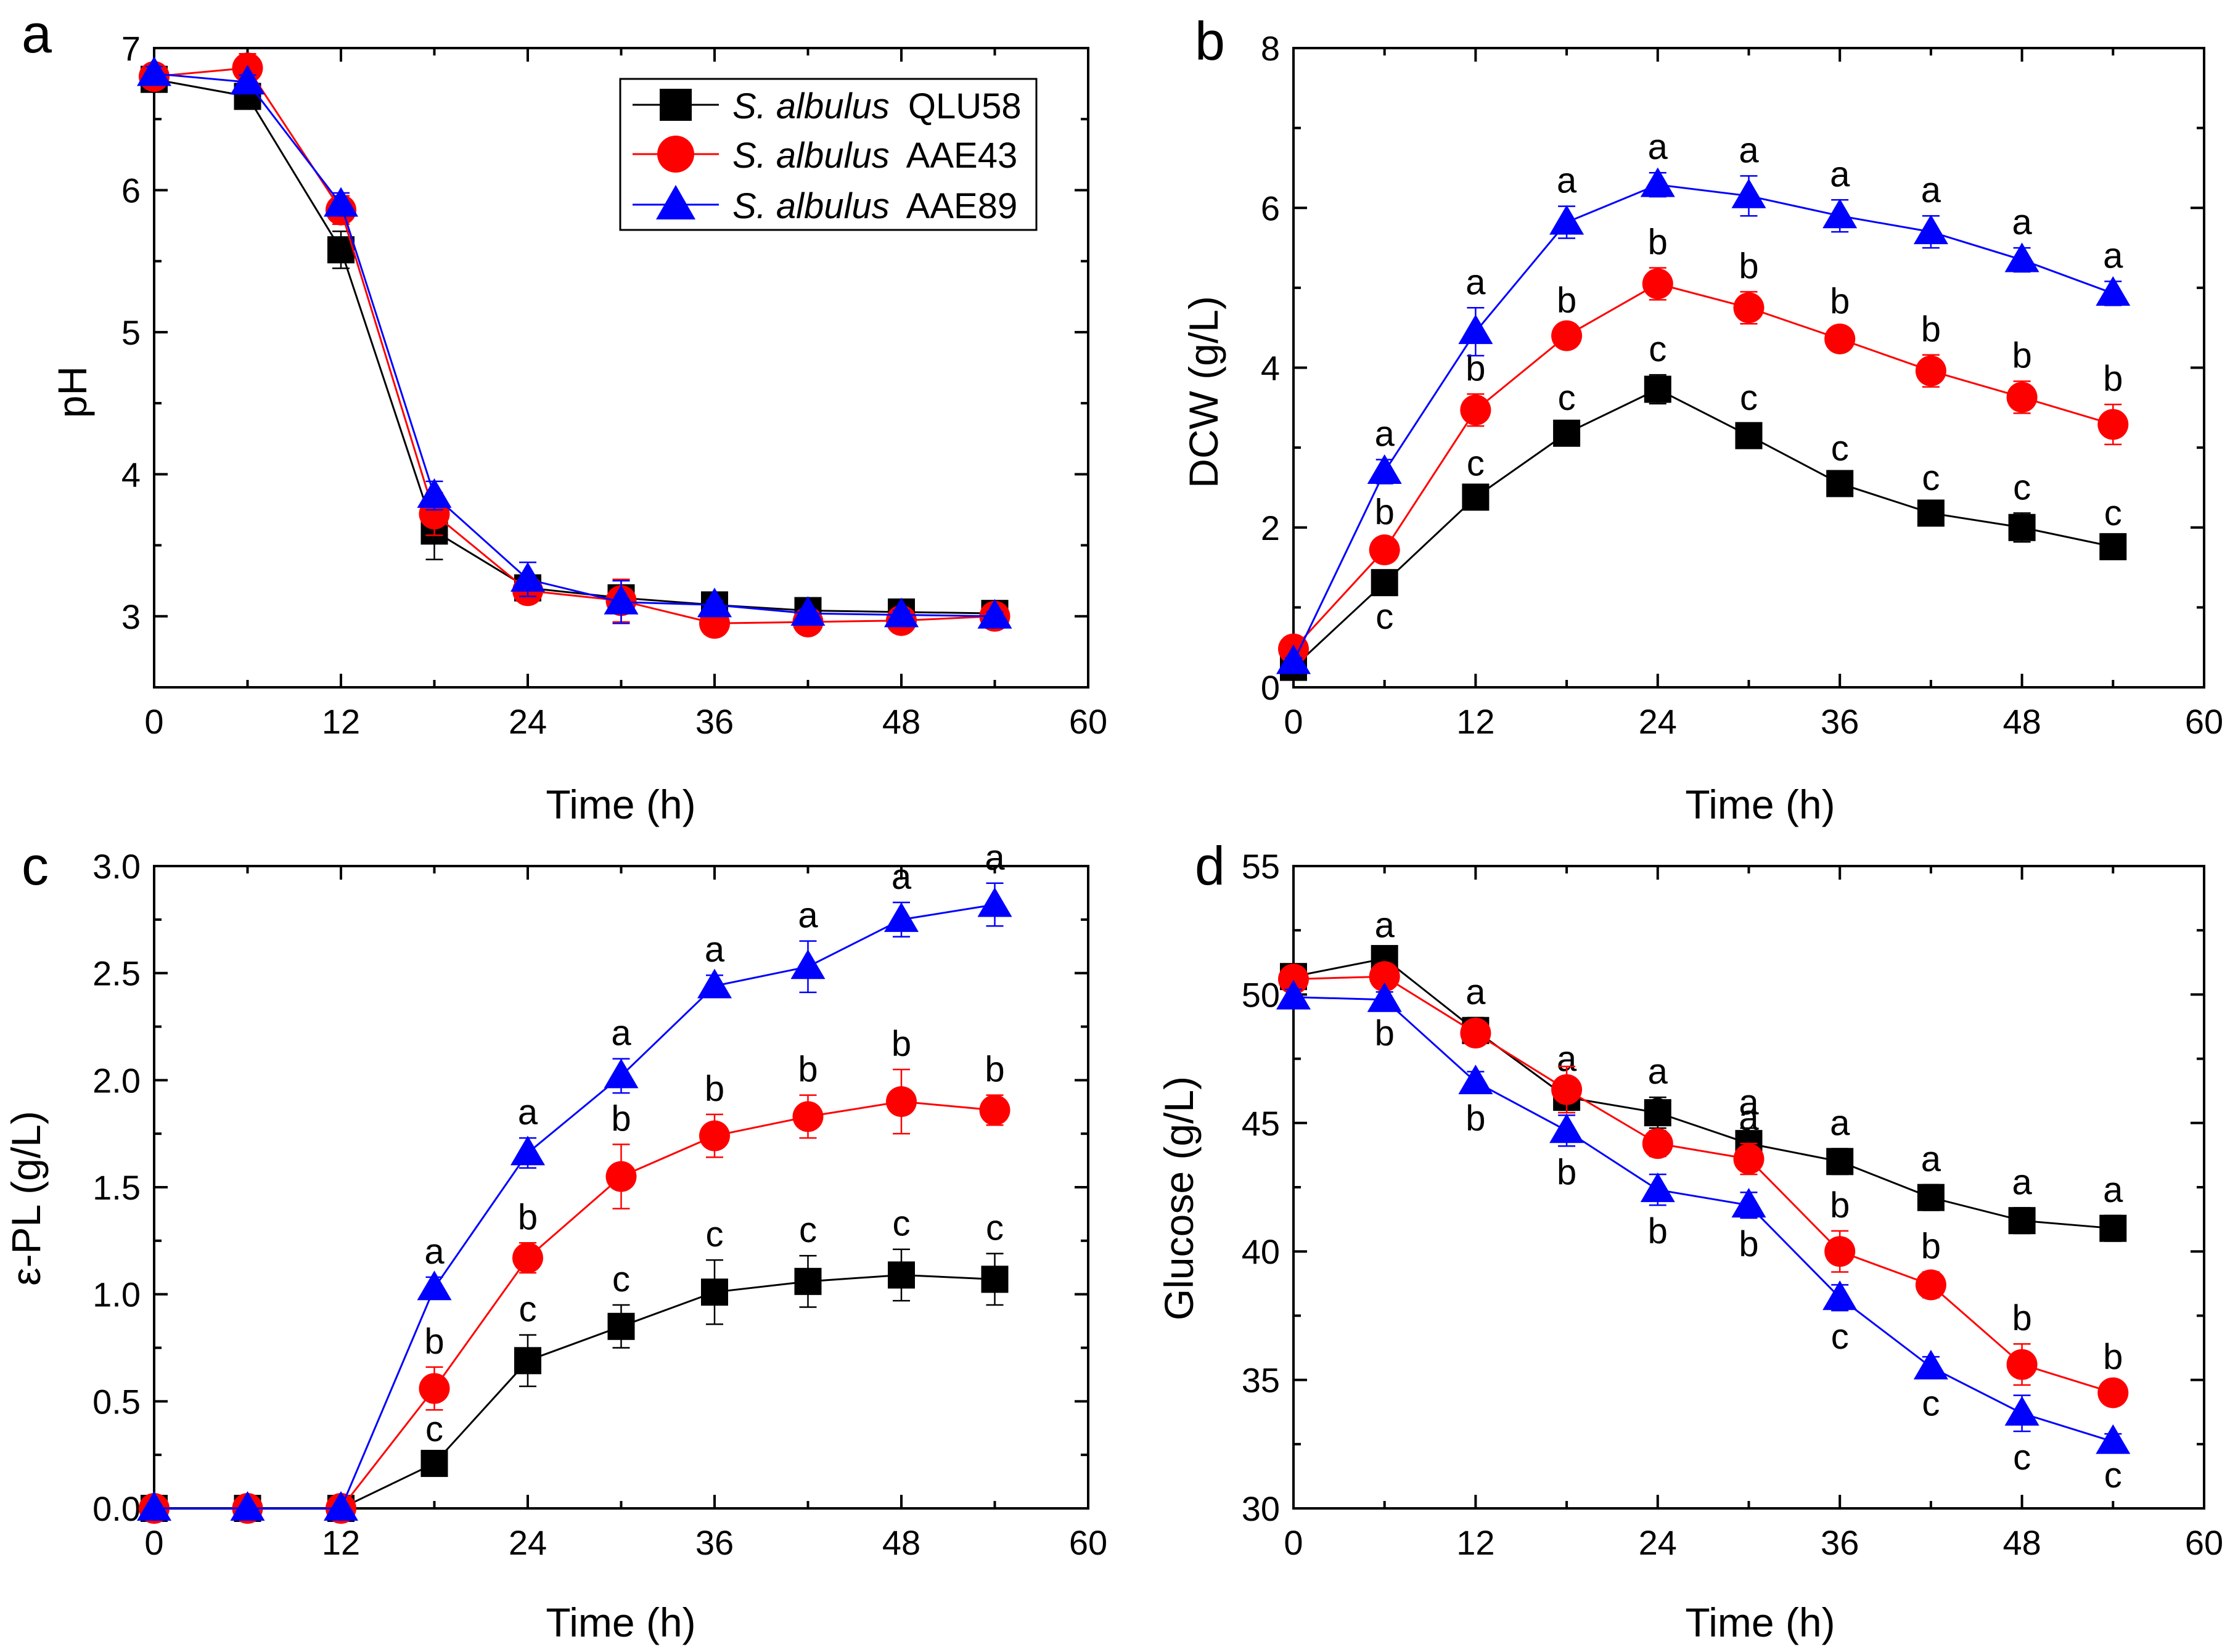 This screenshot has width=2238, height=1652. Describe the element at coordinates (962, 206) in the screenshot. I see `legend-strain-aae89: AAE89` at that location.